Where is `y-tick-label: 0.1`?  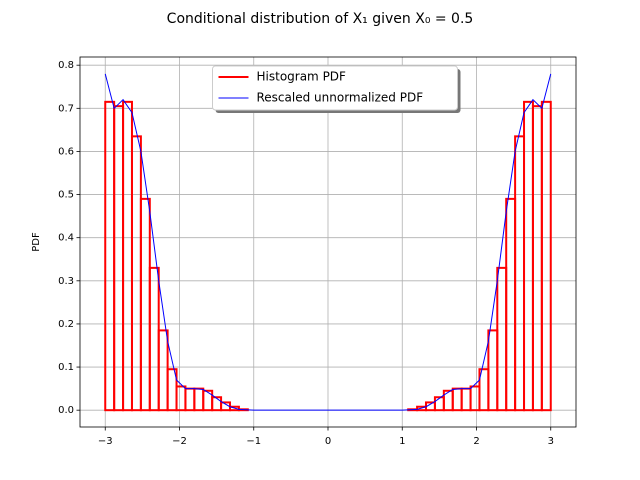
y-tick-label: 0.1 is located at coordinates (66, 367).